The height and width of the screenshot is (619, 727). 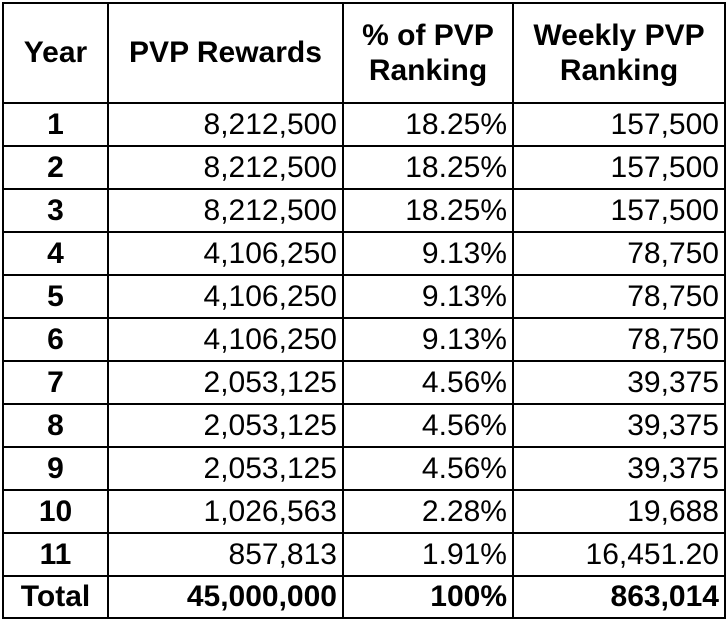 What do you see at coordinates (428, 53) in the screenshot?
I see `header-percent-of-pvp-ranking: % of PVP Ranking` at bounding box center [428, 53].